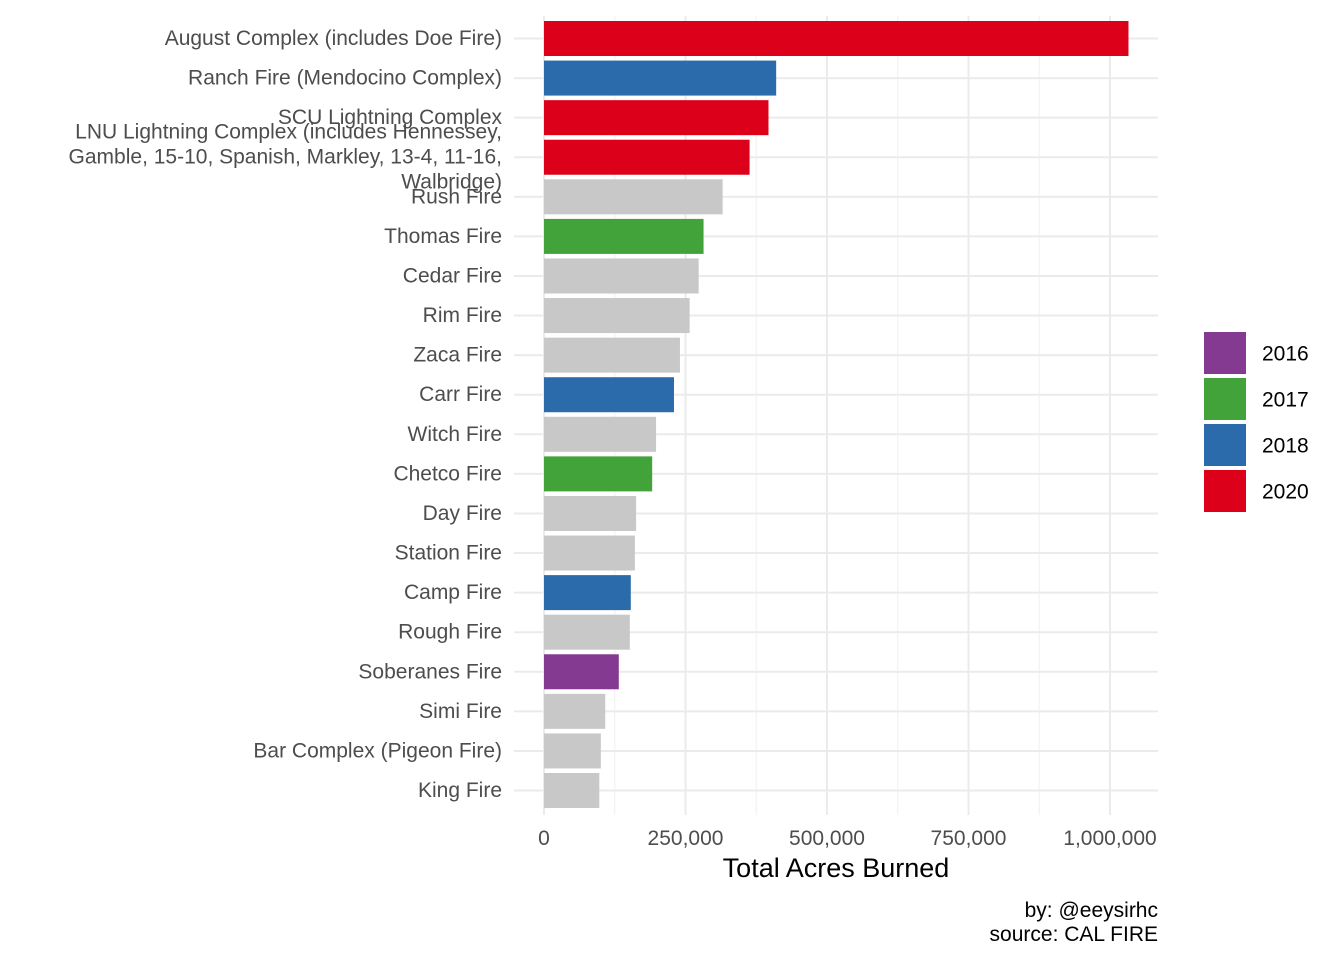 The image size is (1344, 960). Describe the element at coordinates (1285, 400) in the screenshot. I see `legend-label: 2017` at that location.